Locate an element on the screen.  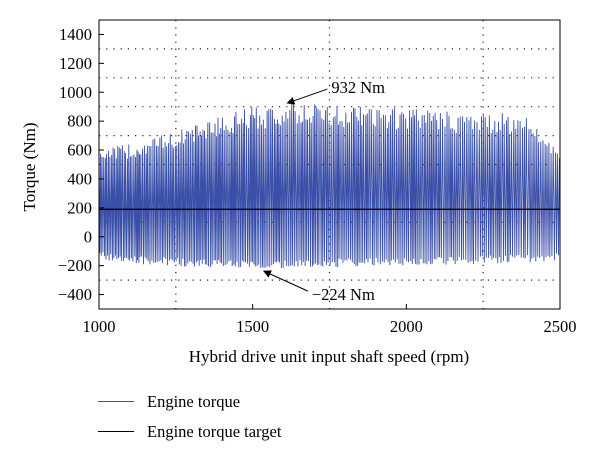
annotation-min-label: −224 Nm is located at coordinates (343, 294).